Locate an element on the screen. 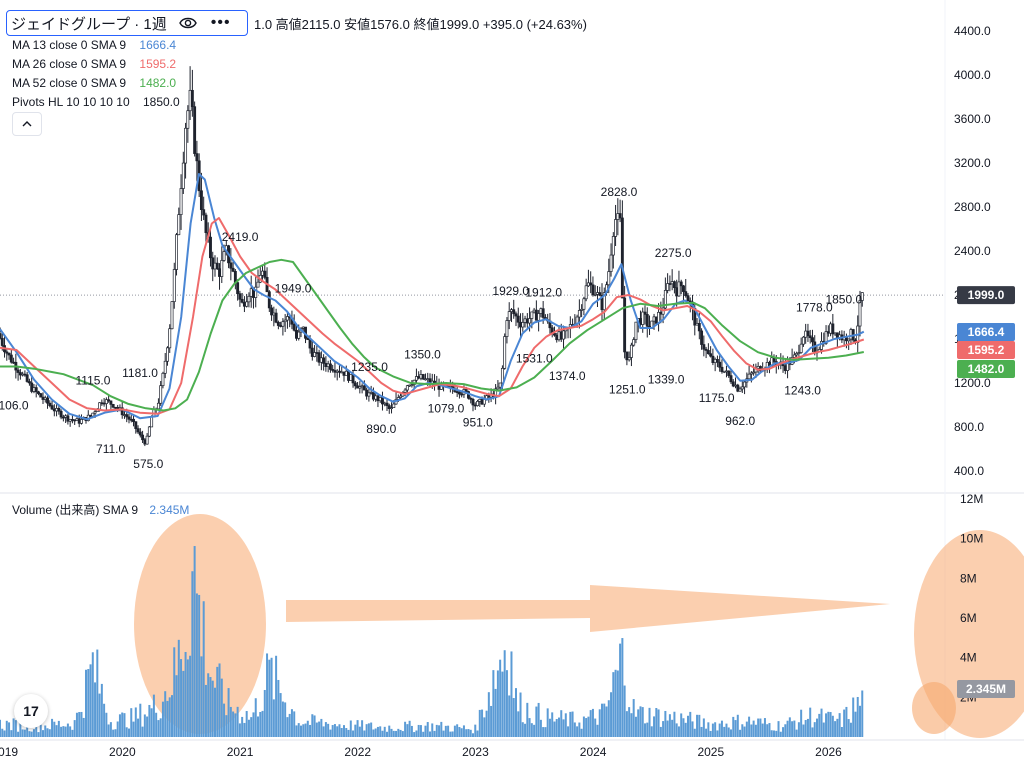 This screenshot has width=1024, height=771. collapse-legend-button is located at coordinates (27, 124).